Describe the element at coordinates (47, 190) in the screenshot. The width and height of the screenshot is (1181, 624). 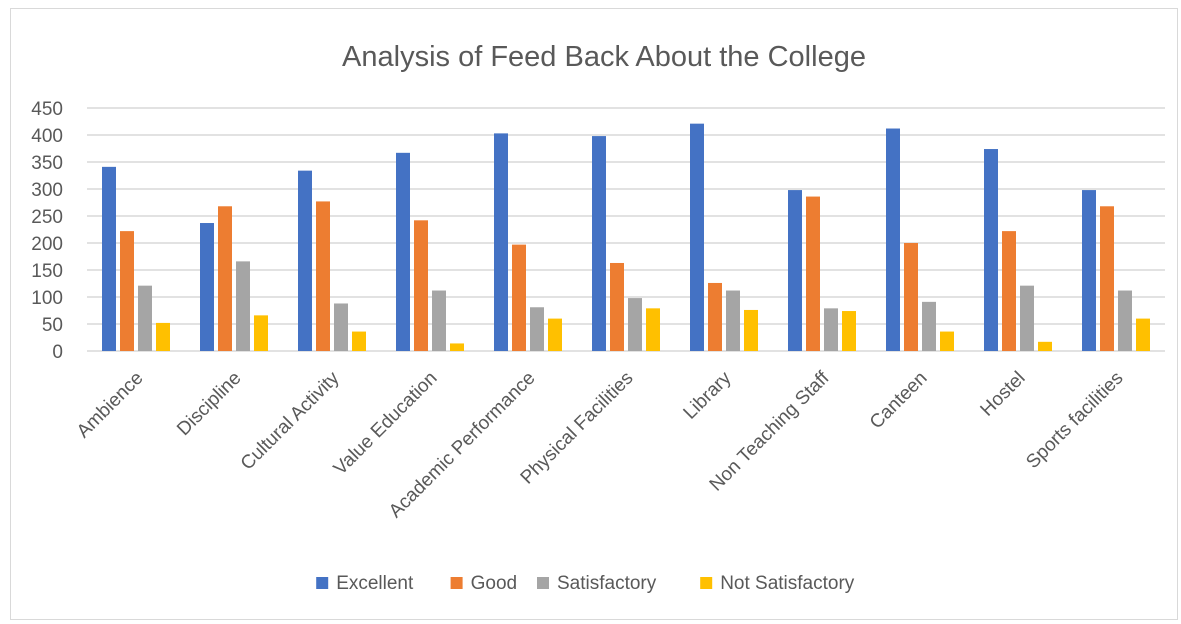
I see `y-tick-label: 300` at that location.